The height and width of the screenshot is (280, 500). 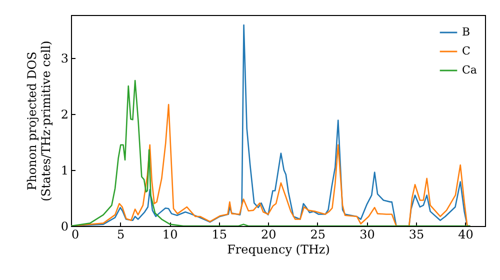 I want to click on x-tick-label: 15, so click(x=219, y=235).